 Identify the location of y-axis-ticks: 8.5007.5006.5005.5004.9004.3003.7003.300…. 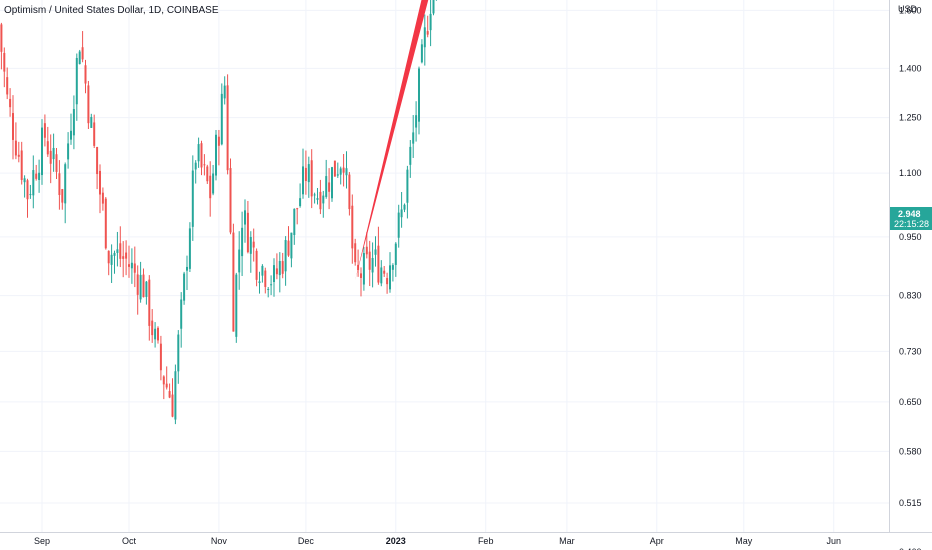
(910, 275).